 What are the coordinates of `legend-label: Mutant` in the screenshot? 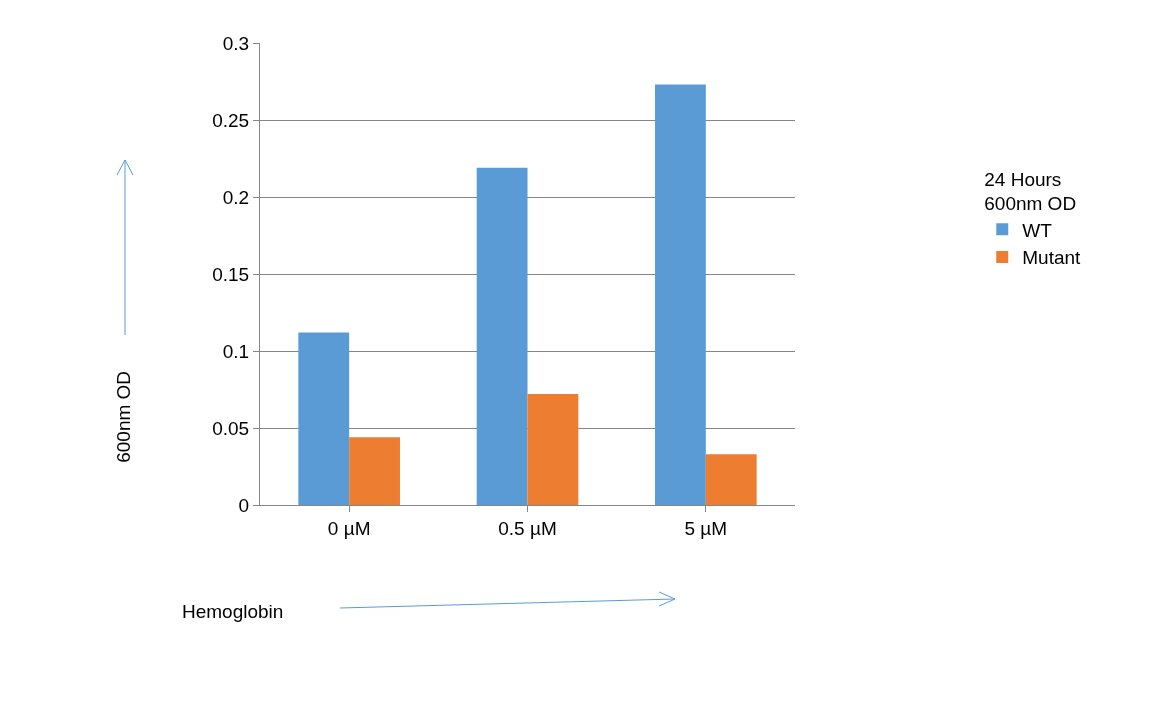 It's located at (1052, 258).